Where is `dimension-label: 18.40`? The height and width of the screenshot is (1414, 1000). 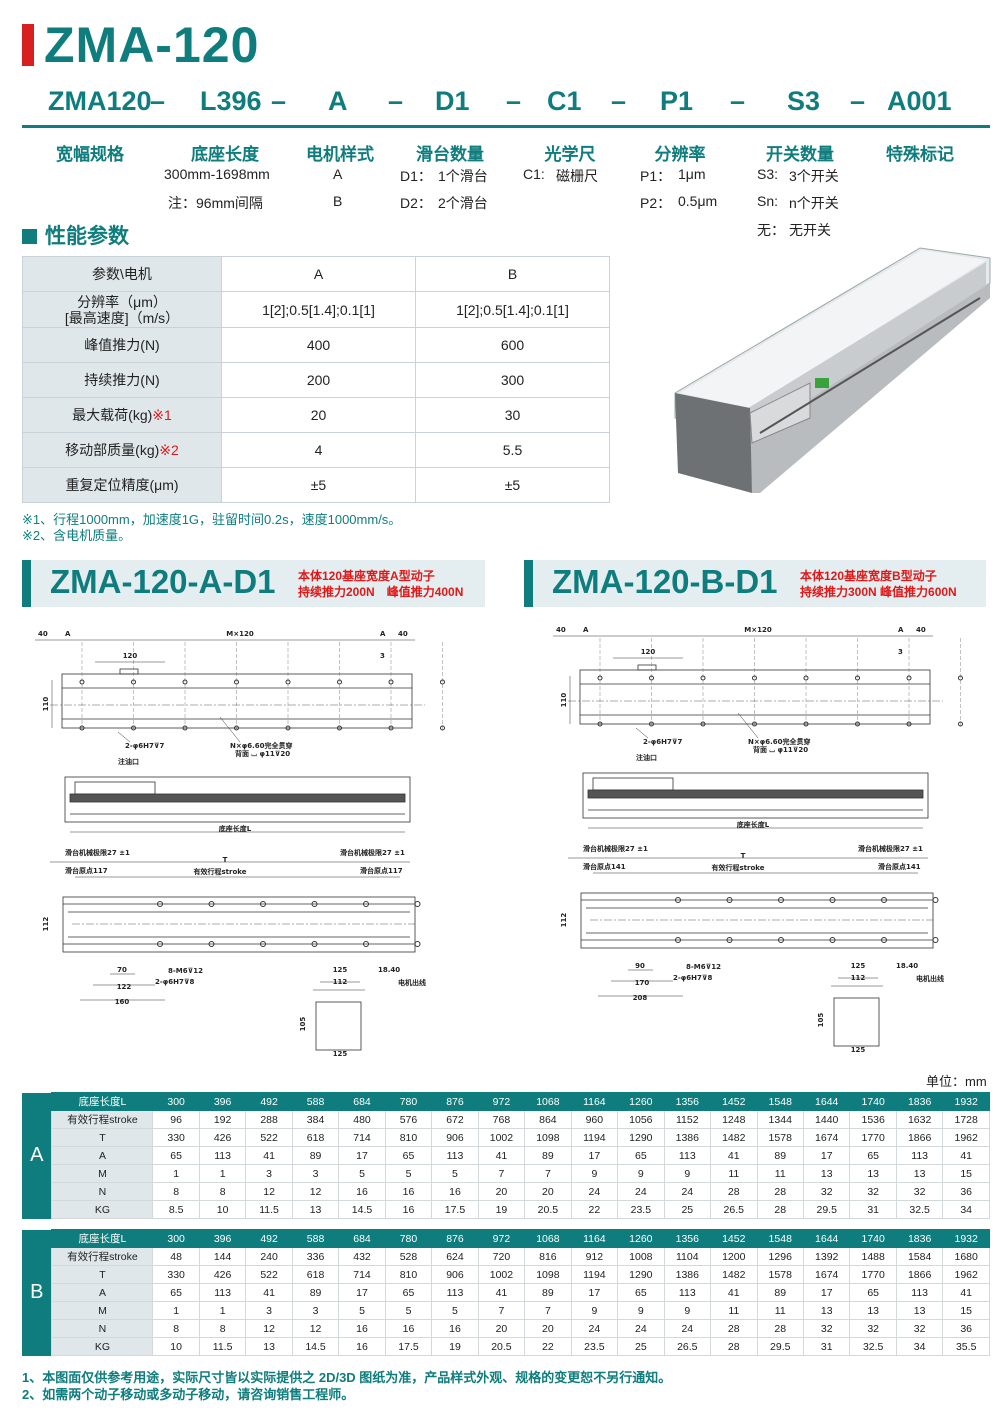
dimension-label: 18.40 is located at coordinates (389, 970).